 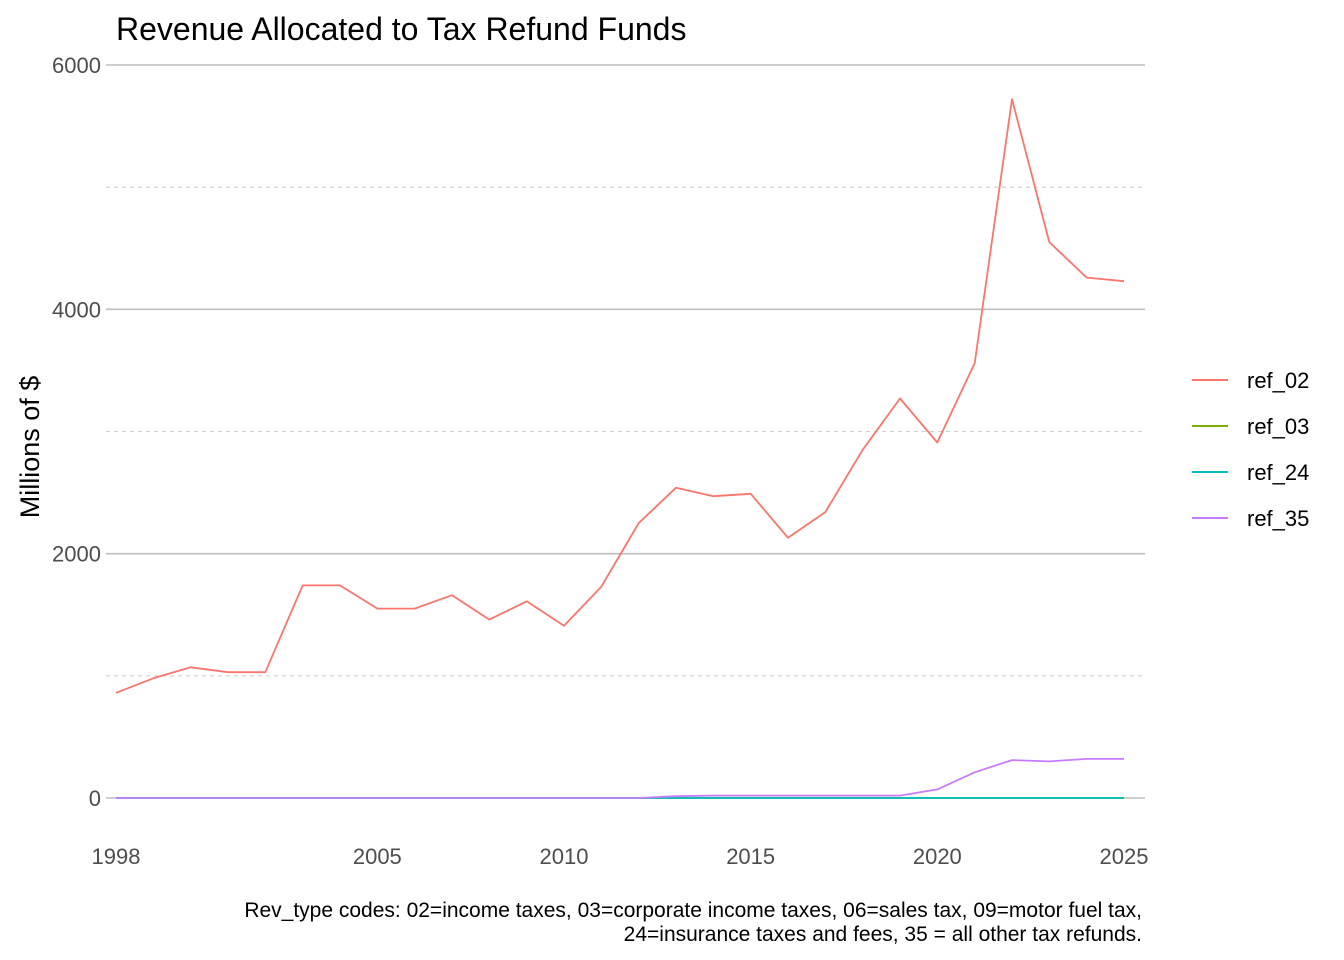 I want to click on x-tick-label: 1998, so click(x=116, y=856).